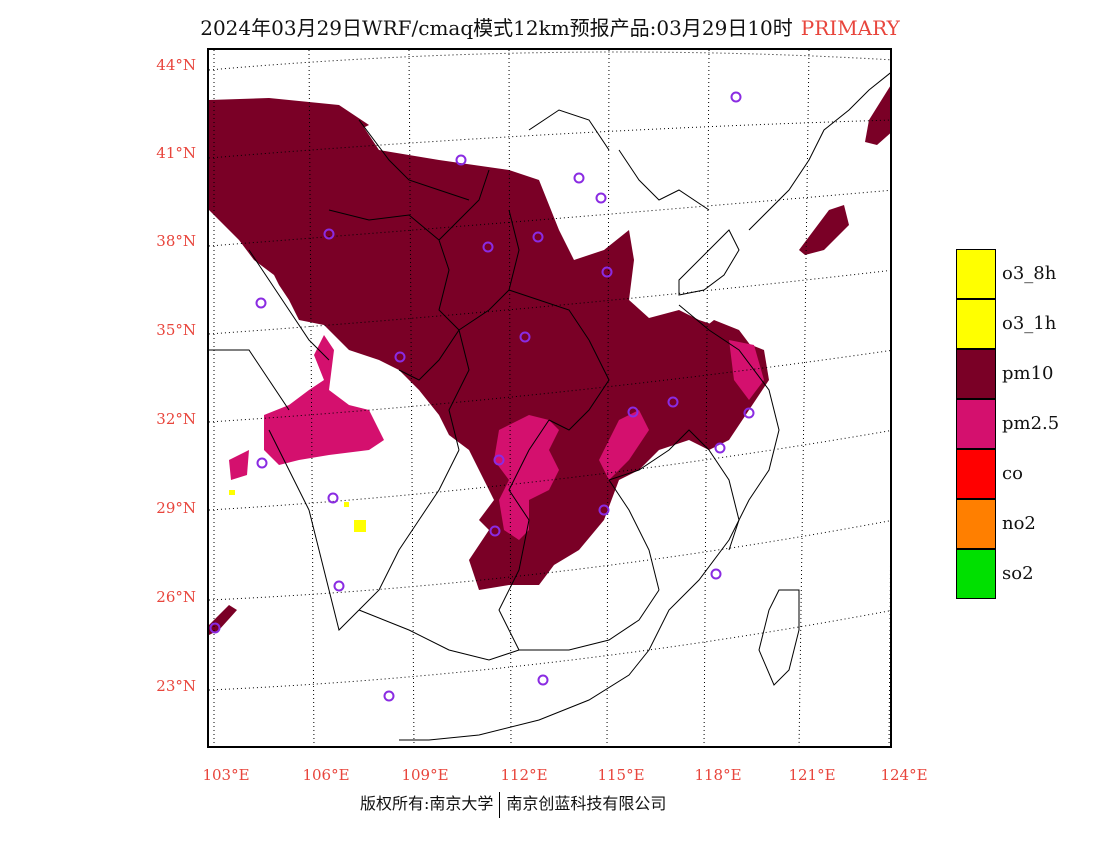 This screenshot has width=1100, height=850. Describe the element at coordinates (176, 508) in the screenshot. I see `lat-label: 29°N` at that location.